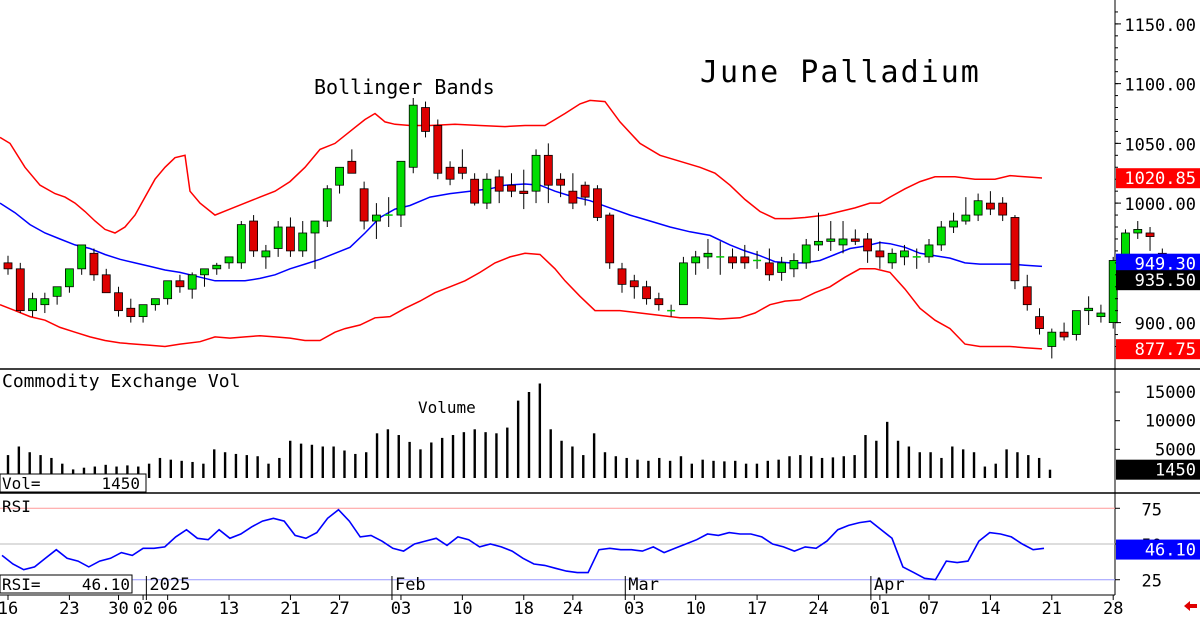 The width and height of the screenshot is (1200, 619). Describe the element at coordinates (290, 609) in the screenshot. I see `date-tick-label: 21` at that location.